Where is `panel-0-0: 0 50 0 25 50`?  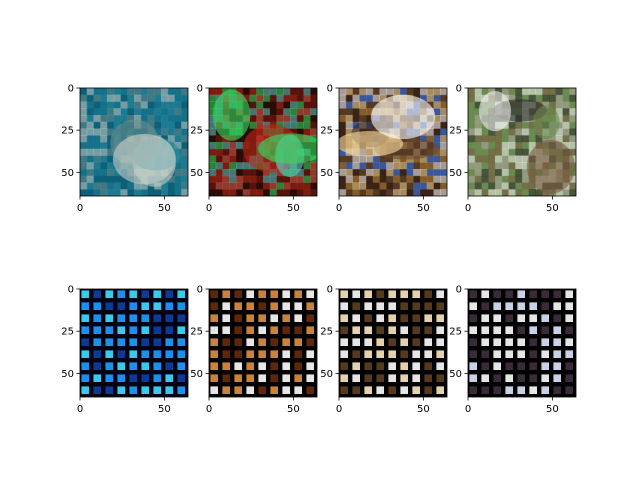 panel-0-0: 0 50 0 25 50 is located at coordinates (125, 149).